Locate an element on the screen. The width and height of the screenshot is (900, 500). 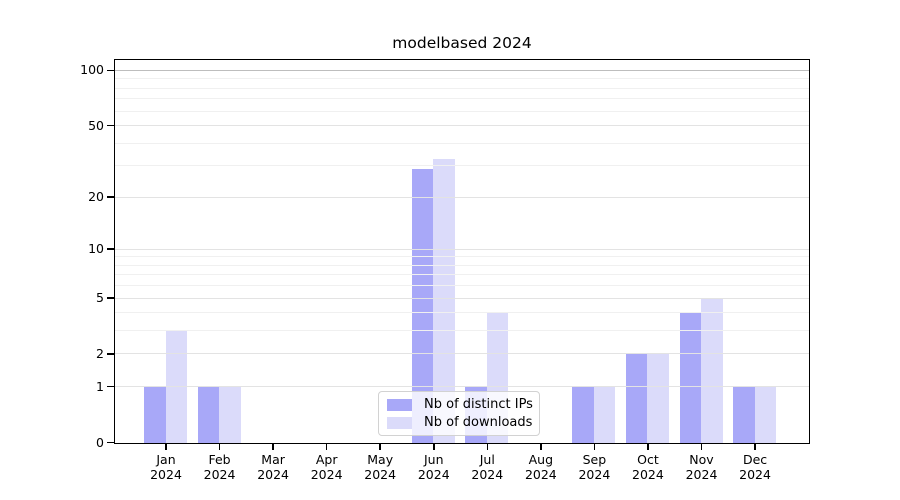
x-axis-tick-label: Sep 2024 is located at coordinates (594, 467).